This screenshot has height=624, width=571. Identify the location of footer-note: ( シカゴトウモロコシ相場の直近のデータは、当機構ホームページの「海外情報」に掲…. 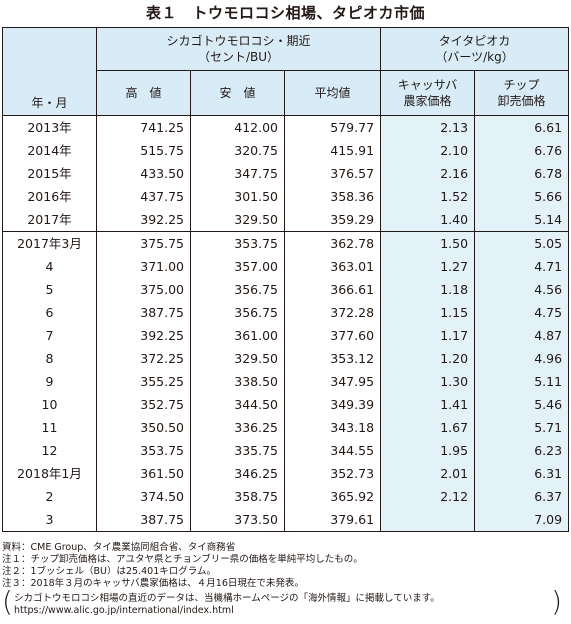
(282, 604).